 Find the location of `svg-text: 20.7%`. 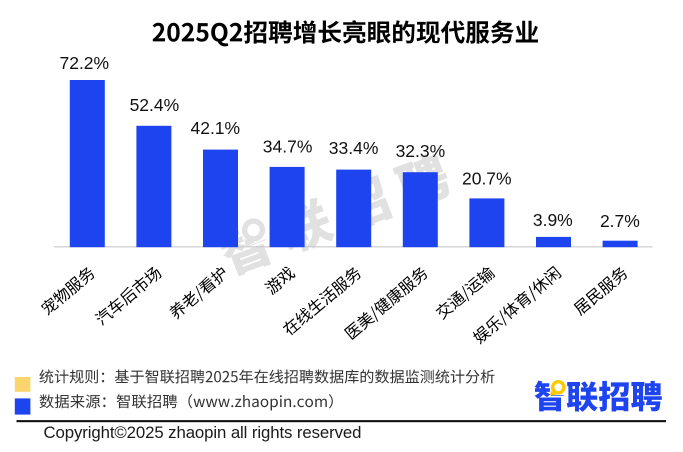

svg-text: 20.7% is located at coordinates (487, 179).